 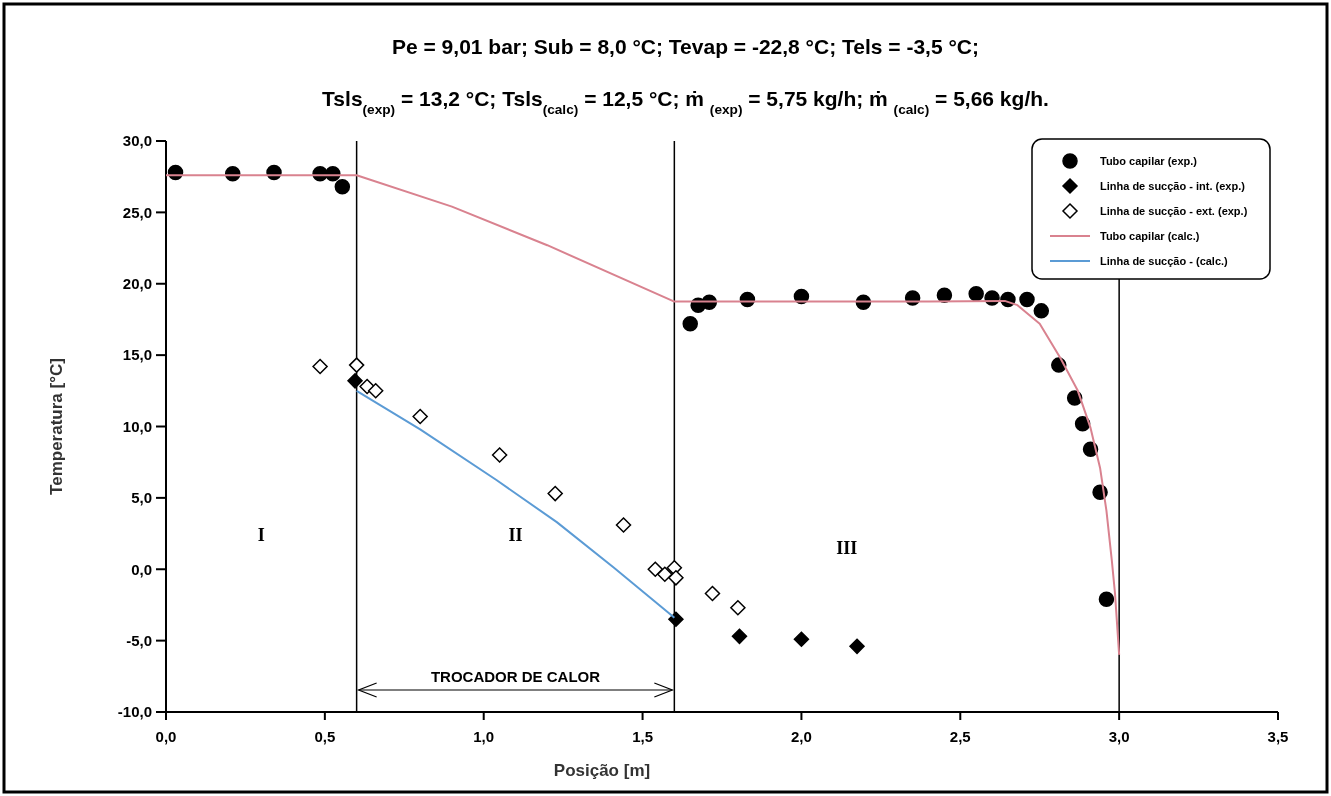 I want to click on y-tick-label: 15,0, so click(x=137, y=355).